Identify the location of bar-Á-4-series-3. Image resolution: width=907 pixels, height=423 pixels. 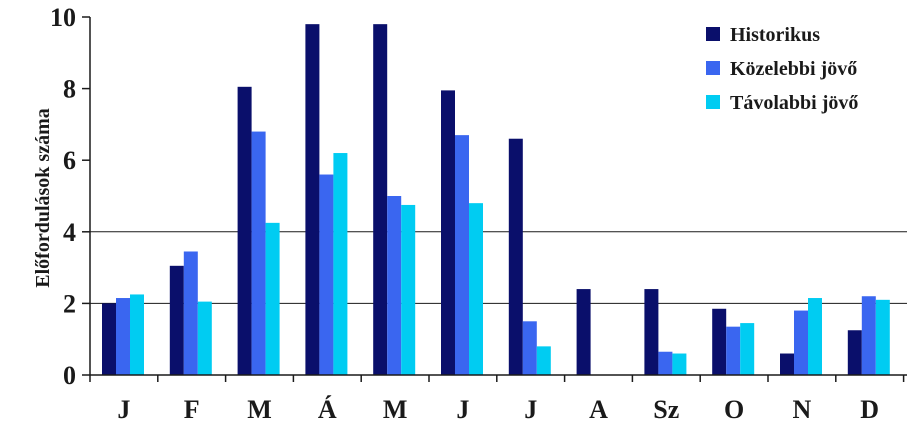
(340, 264).